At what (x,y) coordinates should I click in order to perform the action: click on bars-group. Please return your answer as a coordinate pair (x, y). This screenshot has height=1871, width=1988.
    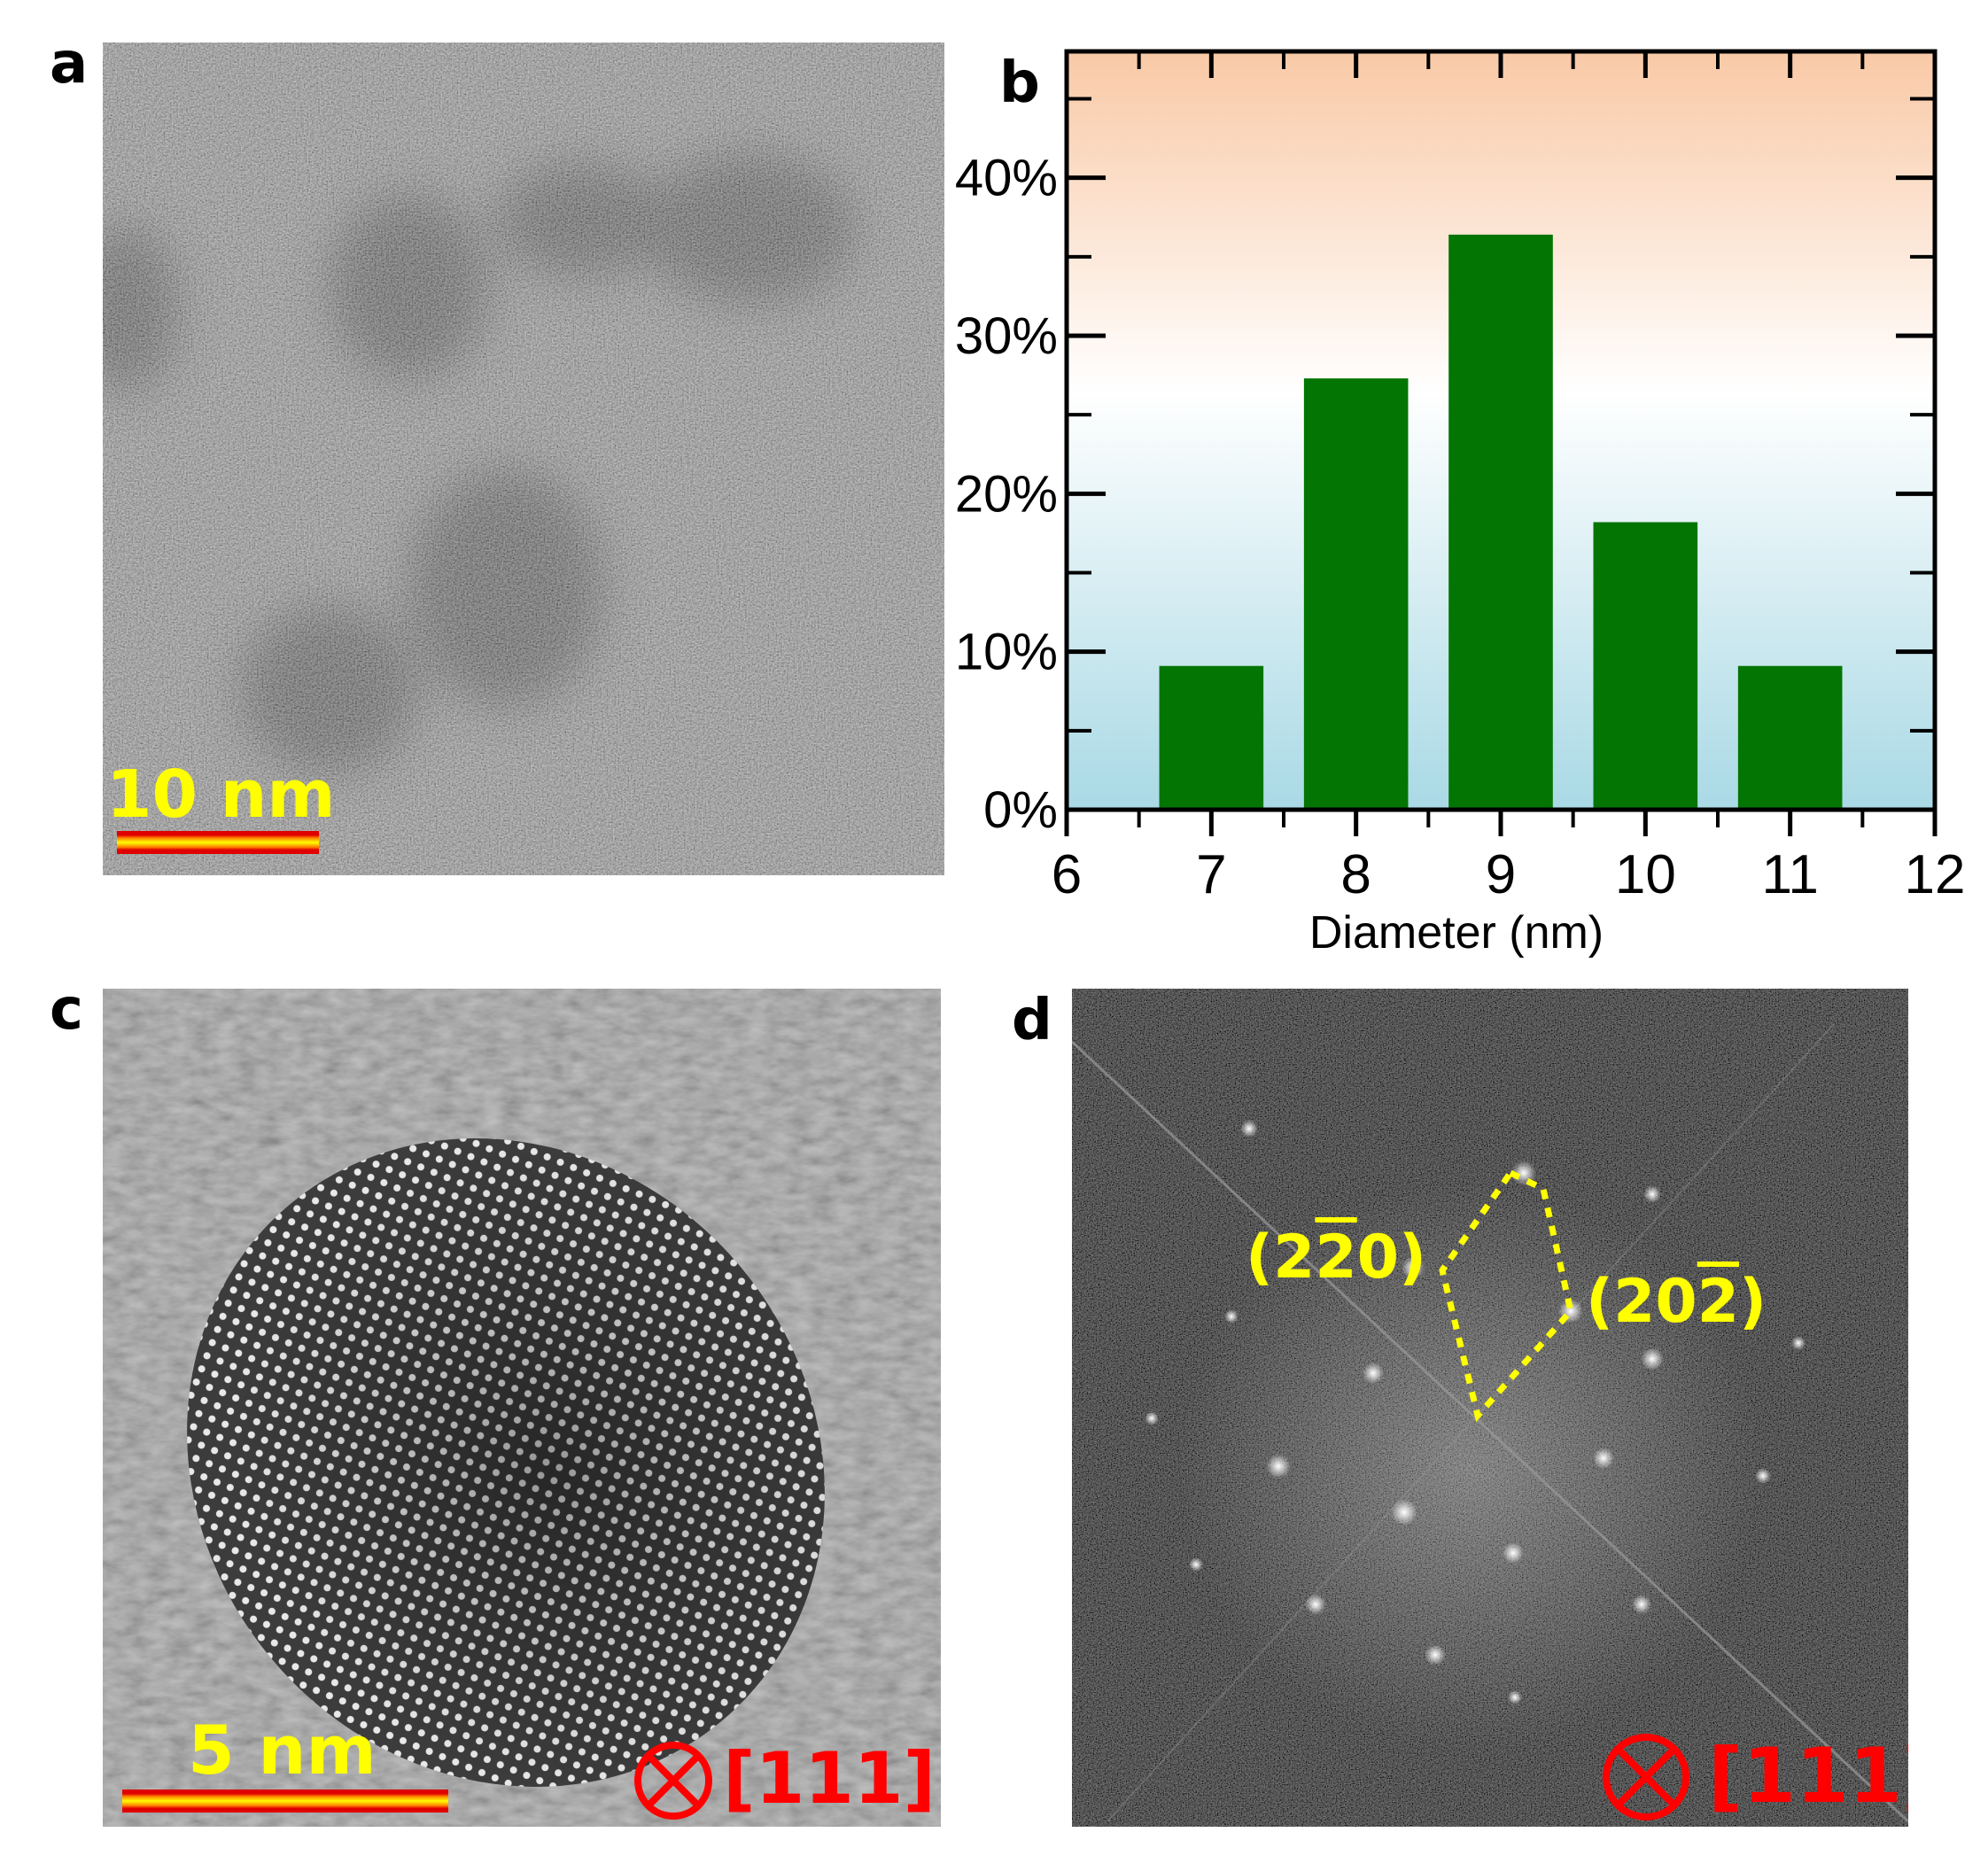
    Looking at the image, I should click on (1501, 522).